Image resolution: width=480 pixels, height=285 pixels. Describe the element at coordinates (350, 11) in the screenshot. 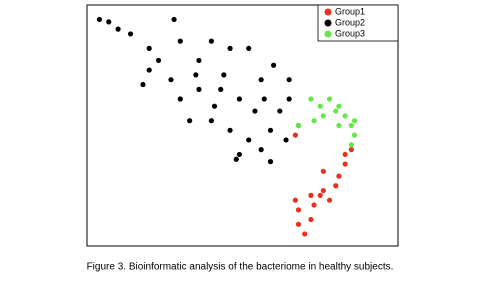

I see `legend-label: Group1` at that location.